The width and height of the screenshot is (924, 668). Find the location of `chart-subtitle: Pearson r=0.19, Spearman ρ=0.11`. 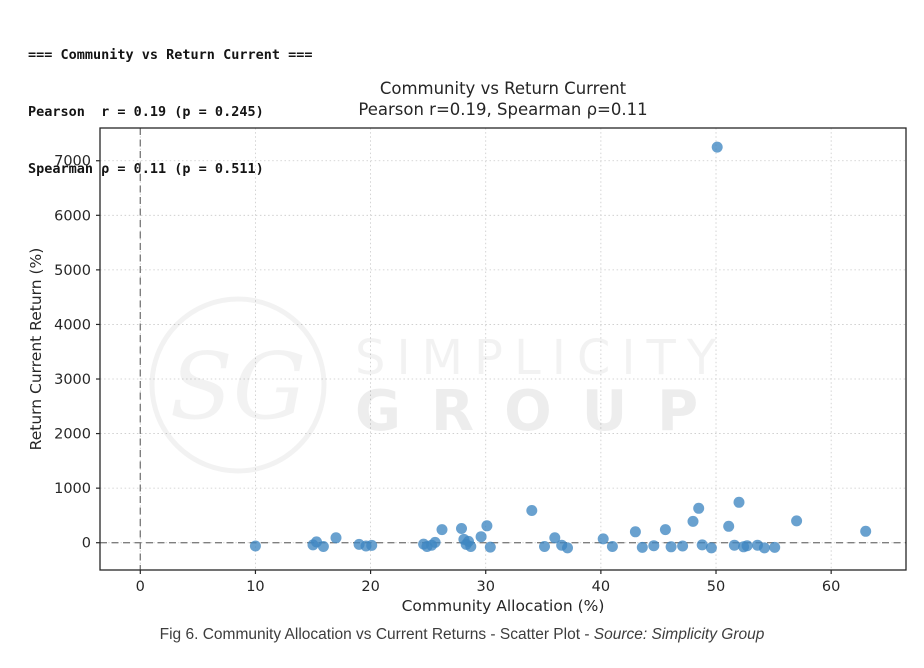

chart-subtitle: Pearson r=0.19, Spearman ρ=0.11 is located at coordinates (503, 109).